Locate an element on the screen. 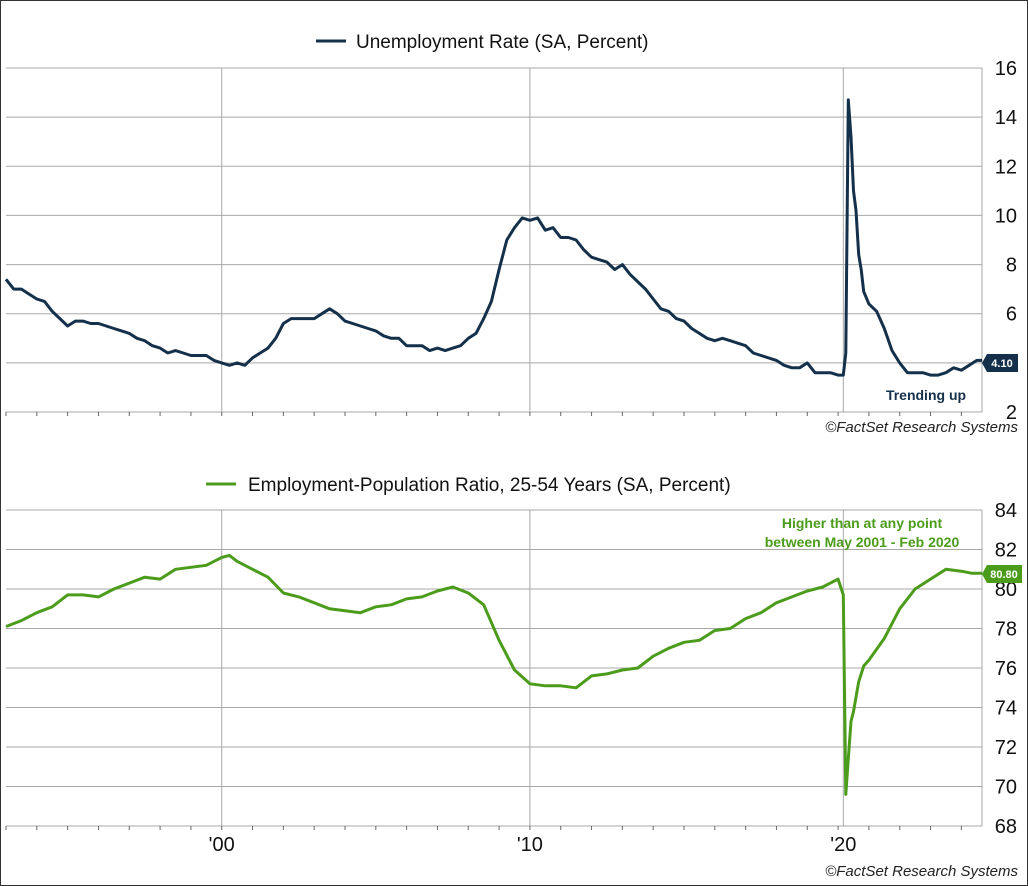 This screenshot has width=1028, height=886. epop-badge-label: 80.80 is located at coordinates (1004, 575).